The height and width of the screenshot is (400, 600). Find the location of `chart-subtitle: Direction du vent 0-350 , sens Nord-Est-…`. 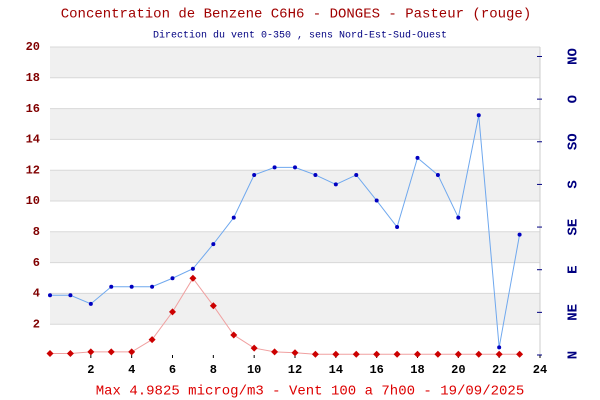

chart-subtitle: Direction du vent 0-350 , sens Nord-Est-… is located at coordinates (300, 36).